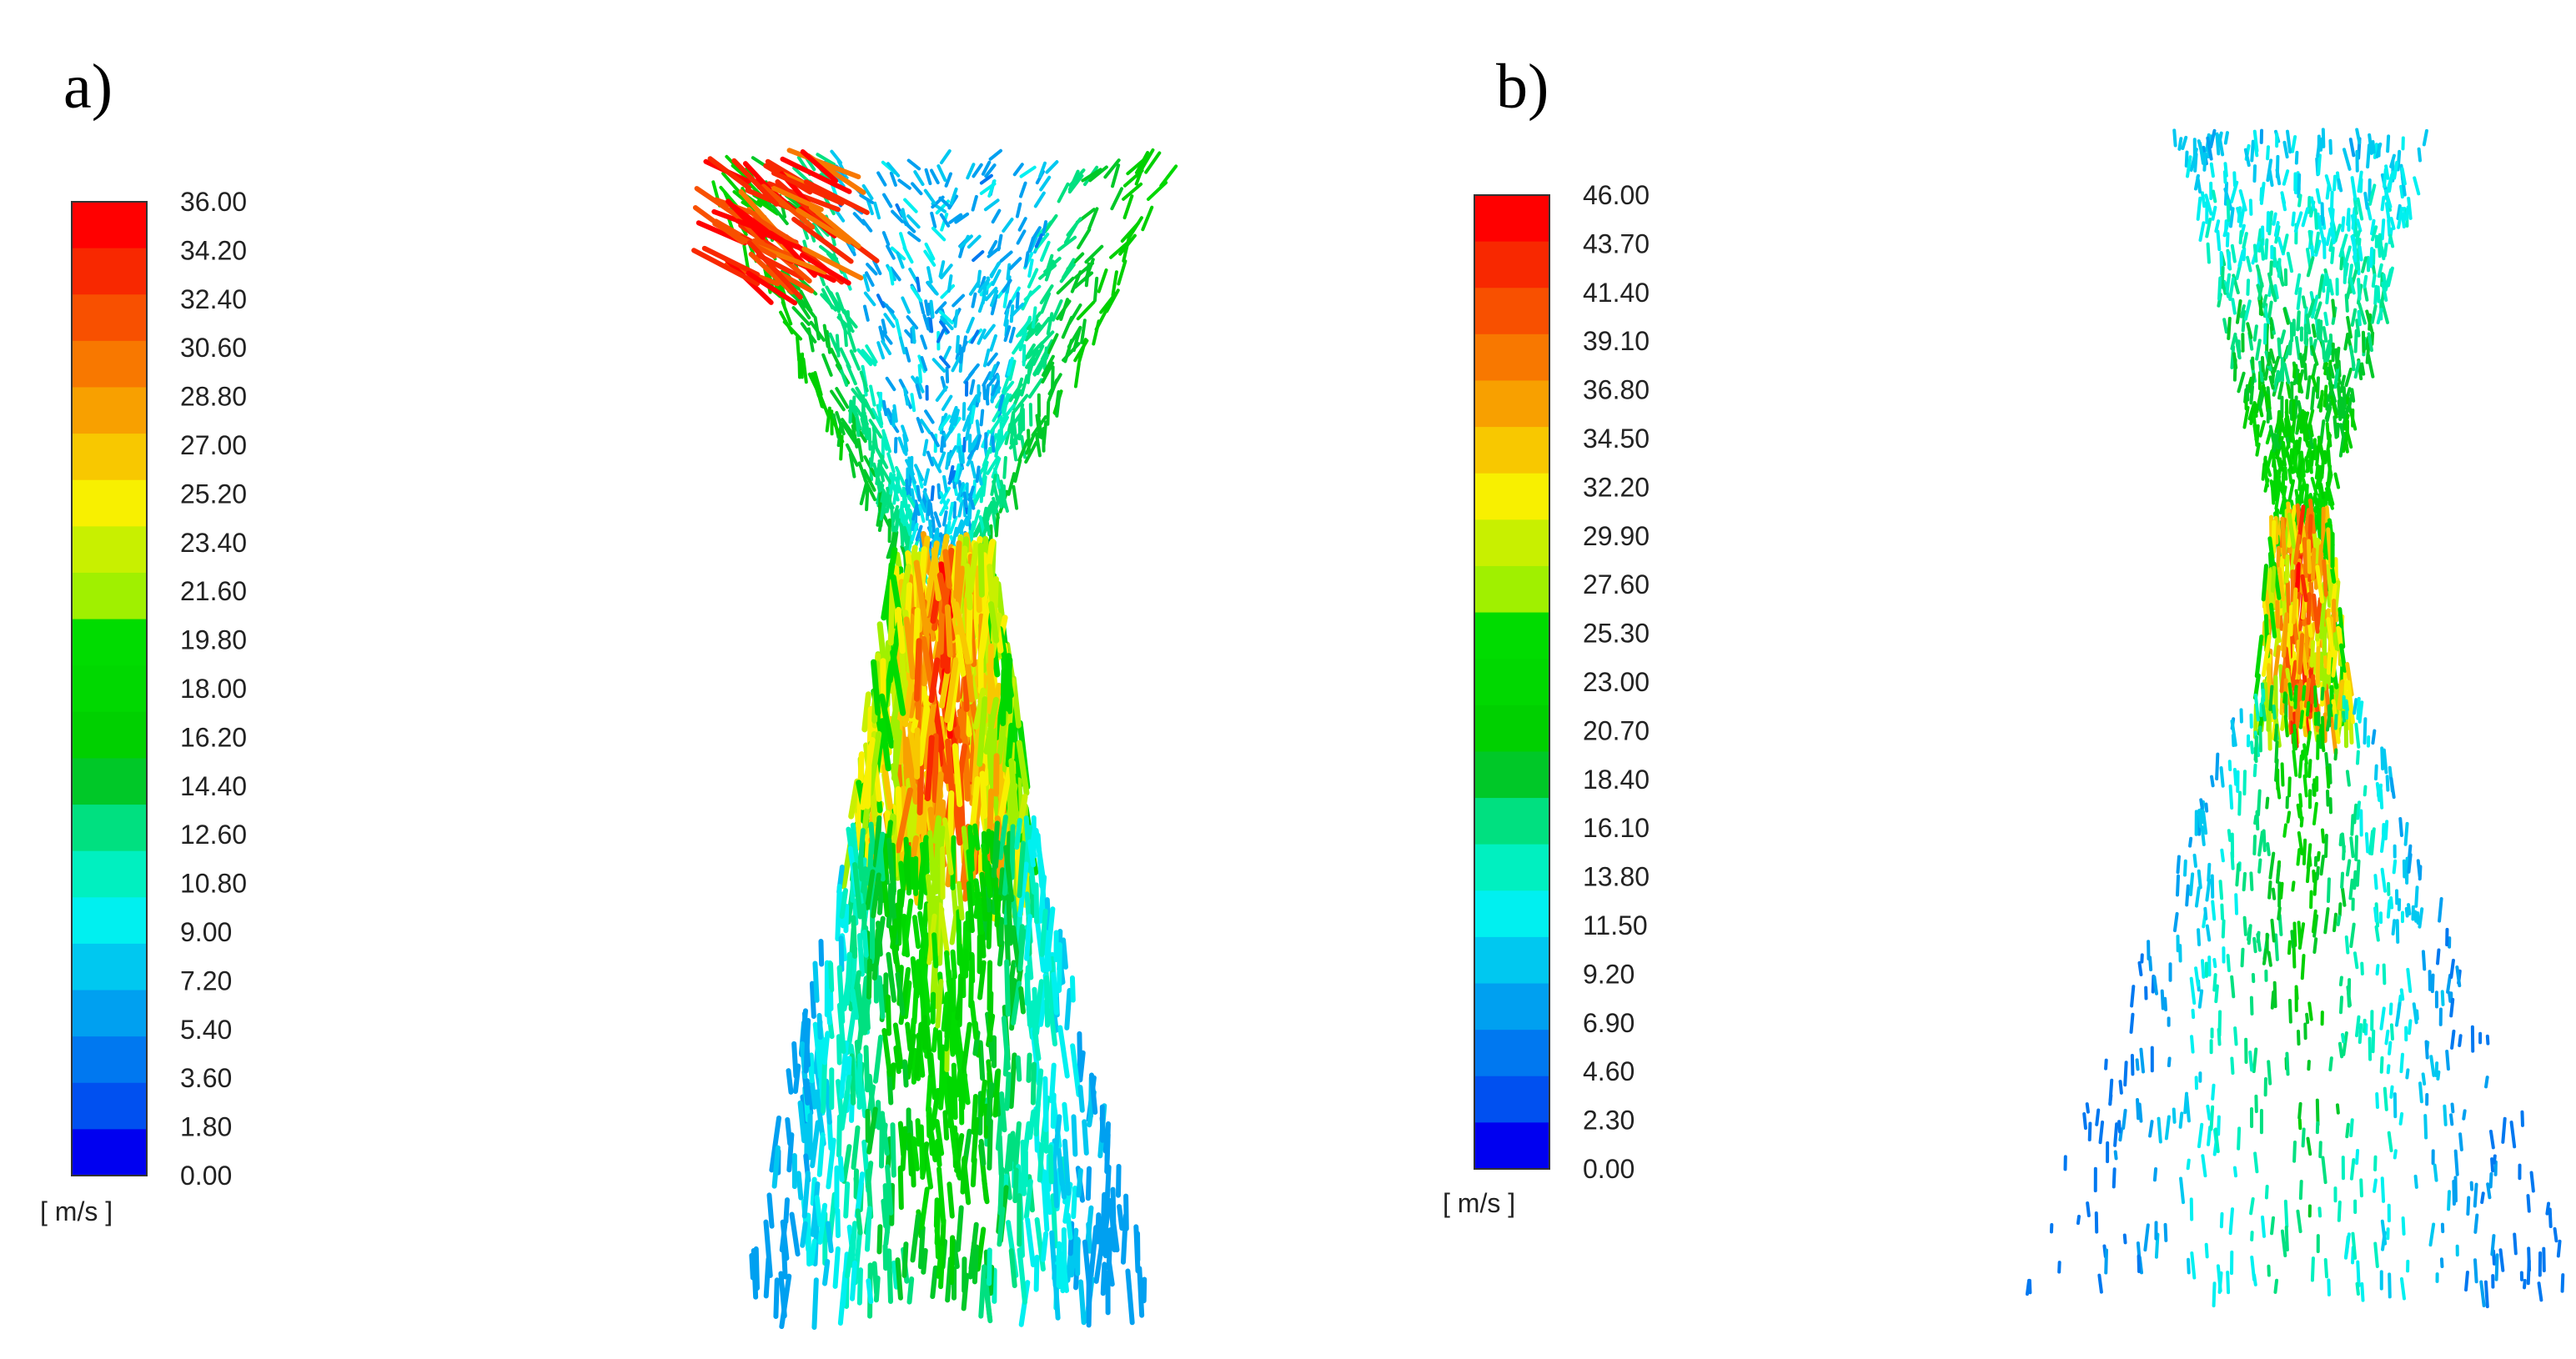 Image resolution: width=2576 pixels, height=1359 pixels. What do you see at coordinates (213, 737) in the screenshot?
I see `colorbar-tick-label: 16.20` at bounding box center [213, 737].